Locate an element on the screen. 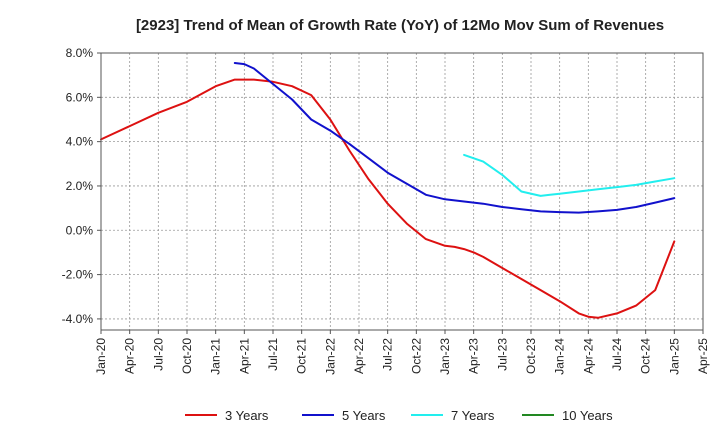 Image resolution: width=720 pixels, height=440 pixels. x-tick-label: Apr-20 is located at coordinates (130, 356).